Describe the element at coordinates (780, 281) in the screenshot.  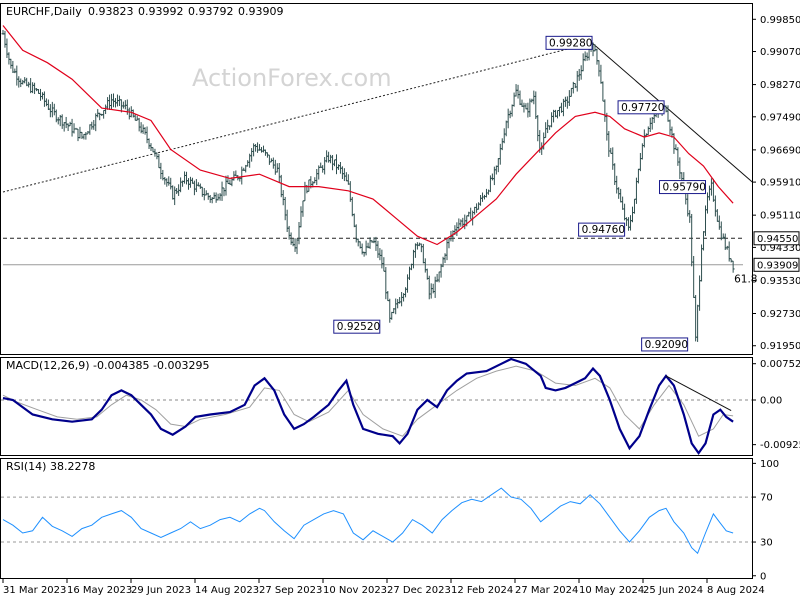
I see `price-y-tick-label: 0.93530` at that location.